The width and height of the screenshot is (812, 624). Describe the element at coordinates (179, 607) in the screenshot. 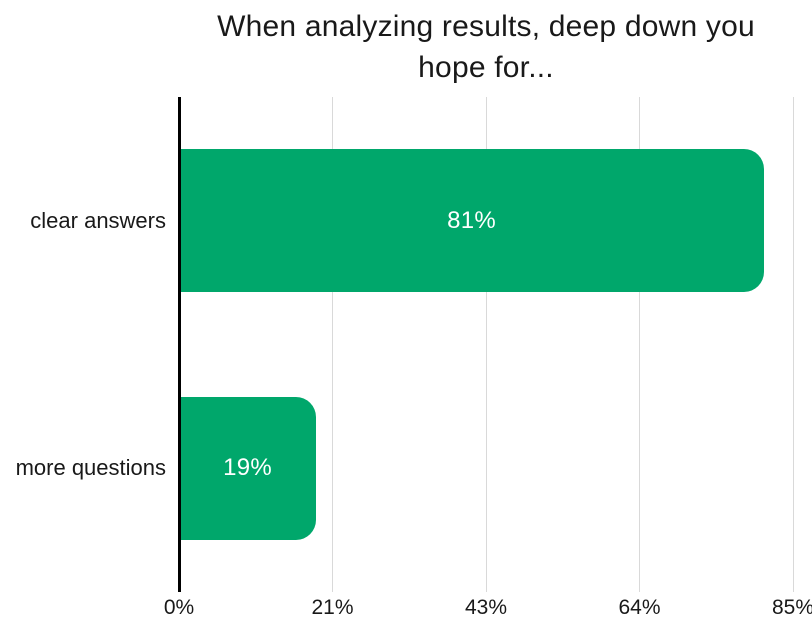

I see `x-tick-label: 0%` at that location.